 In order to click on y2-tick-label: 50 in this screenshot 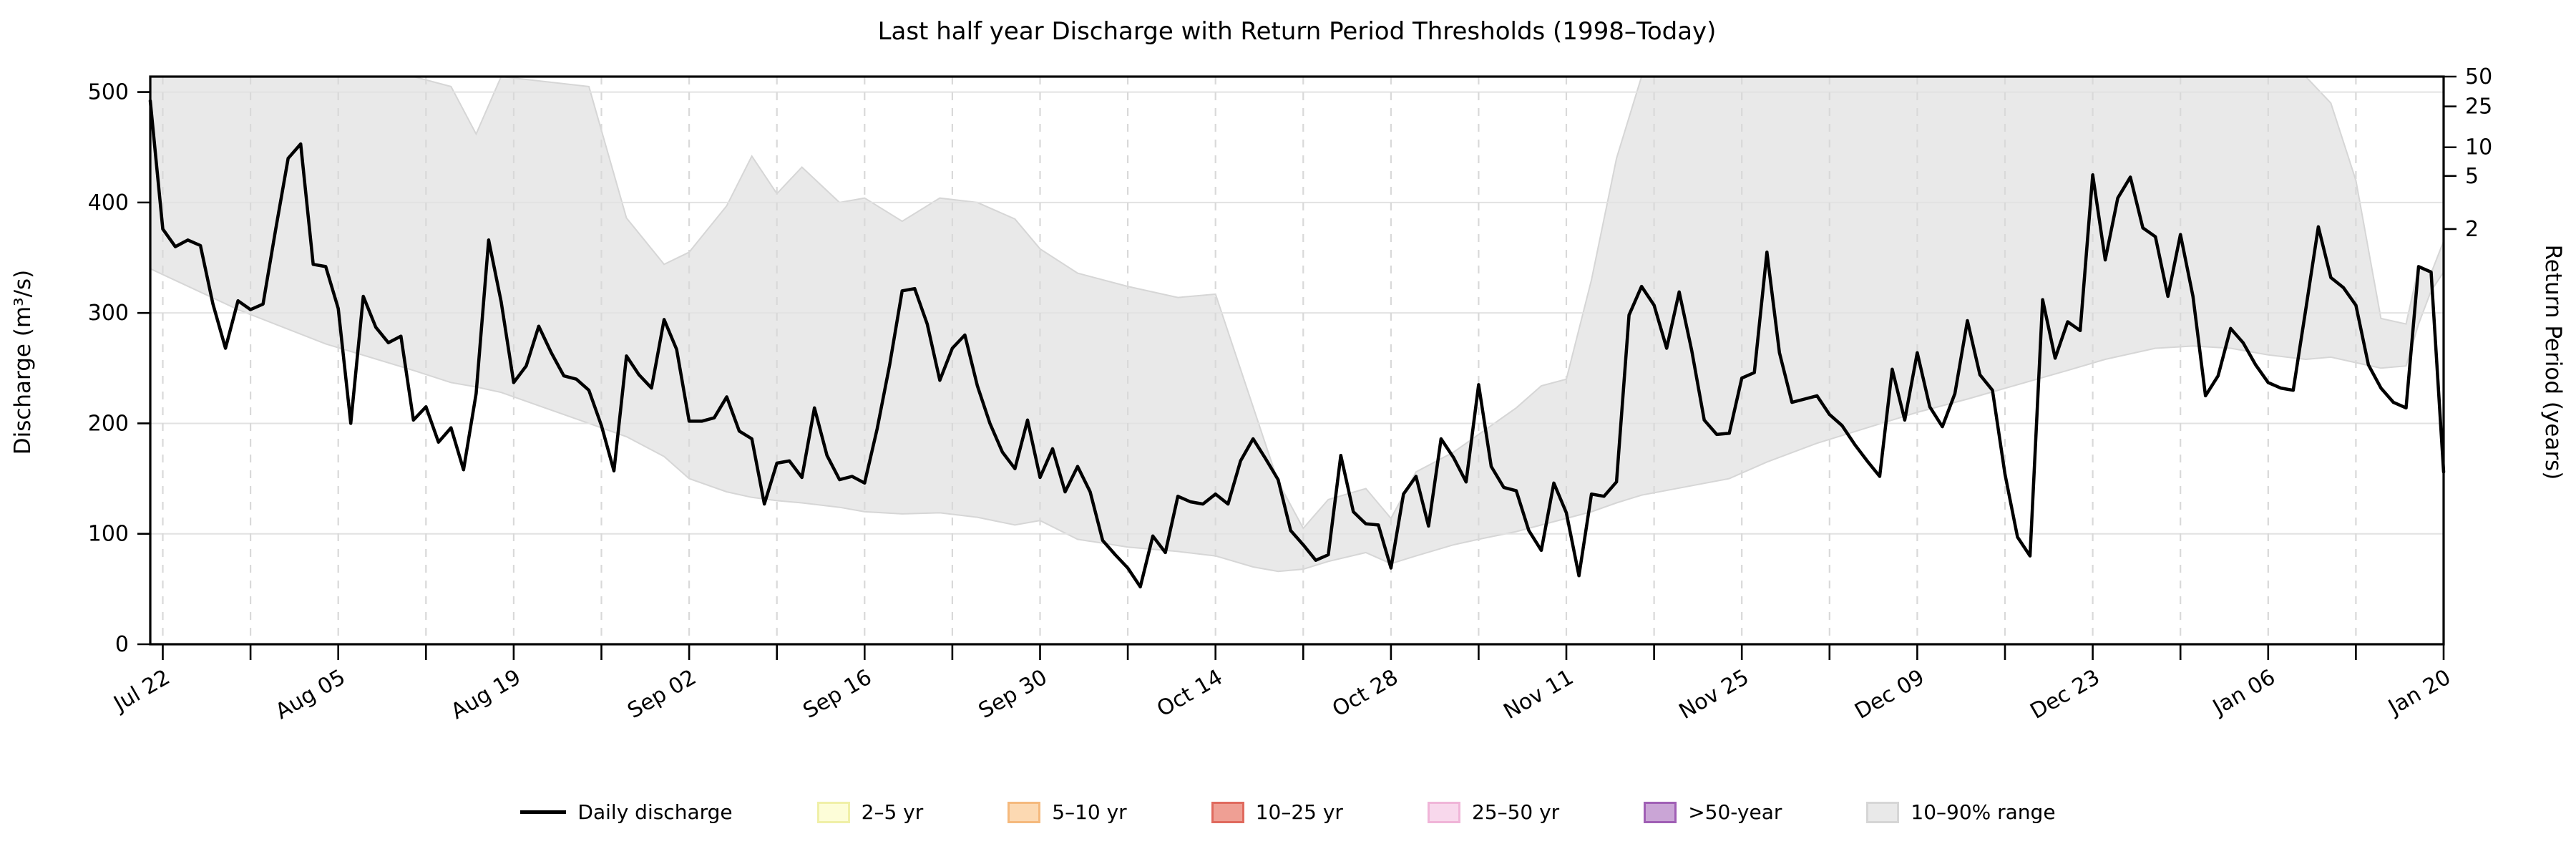, I will do `click(2478, 76)`.